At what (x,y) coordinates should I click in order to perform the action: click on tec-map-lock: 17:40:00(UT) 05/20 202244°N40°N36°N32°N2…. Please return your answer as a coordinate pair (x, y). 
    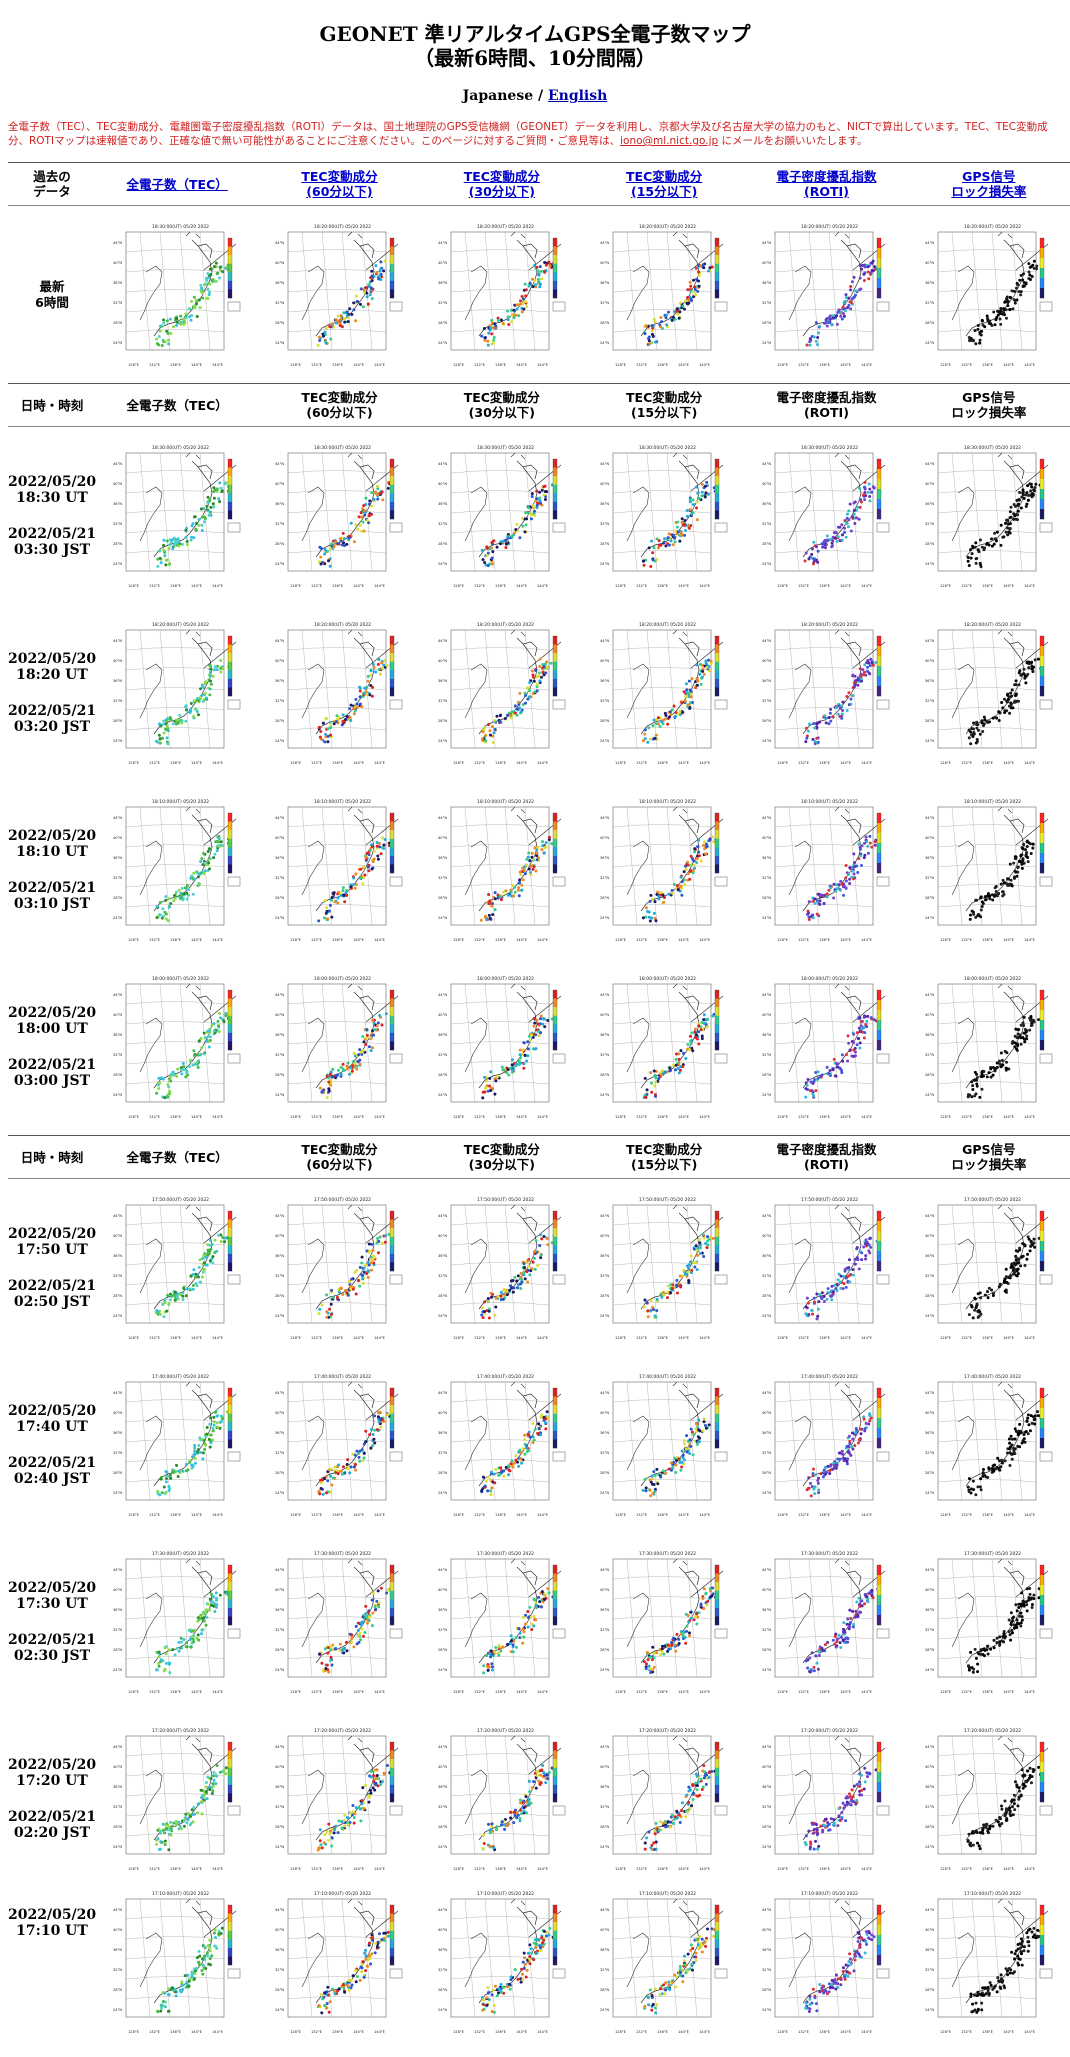
    Looking at the image, I should click on (989, 1445).